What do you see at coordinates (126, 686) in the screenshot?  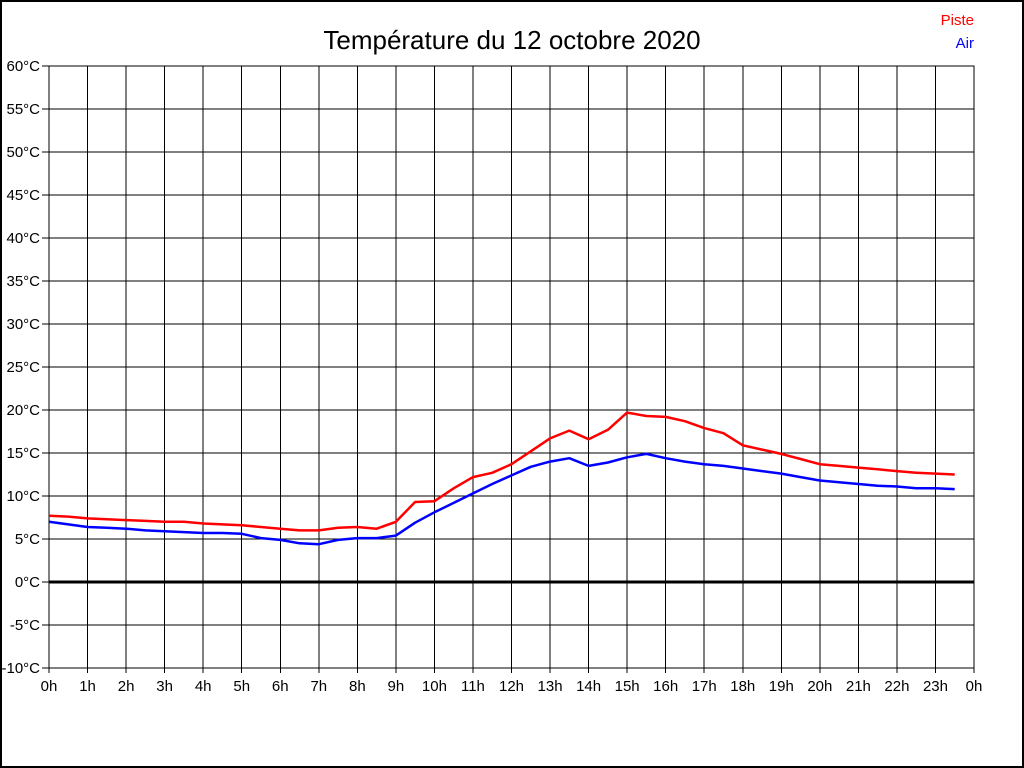 I see `x-tick-label: 2h` at bounding box center [126, 686].